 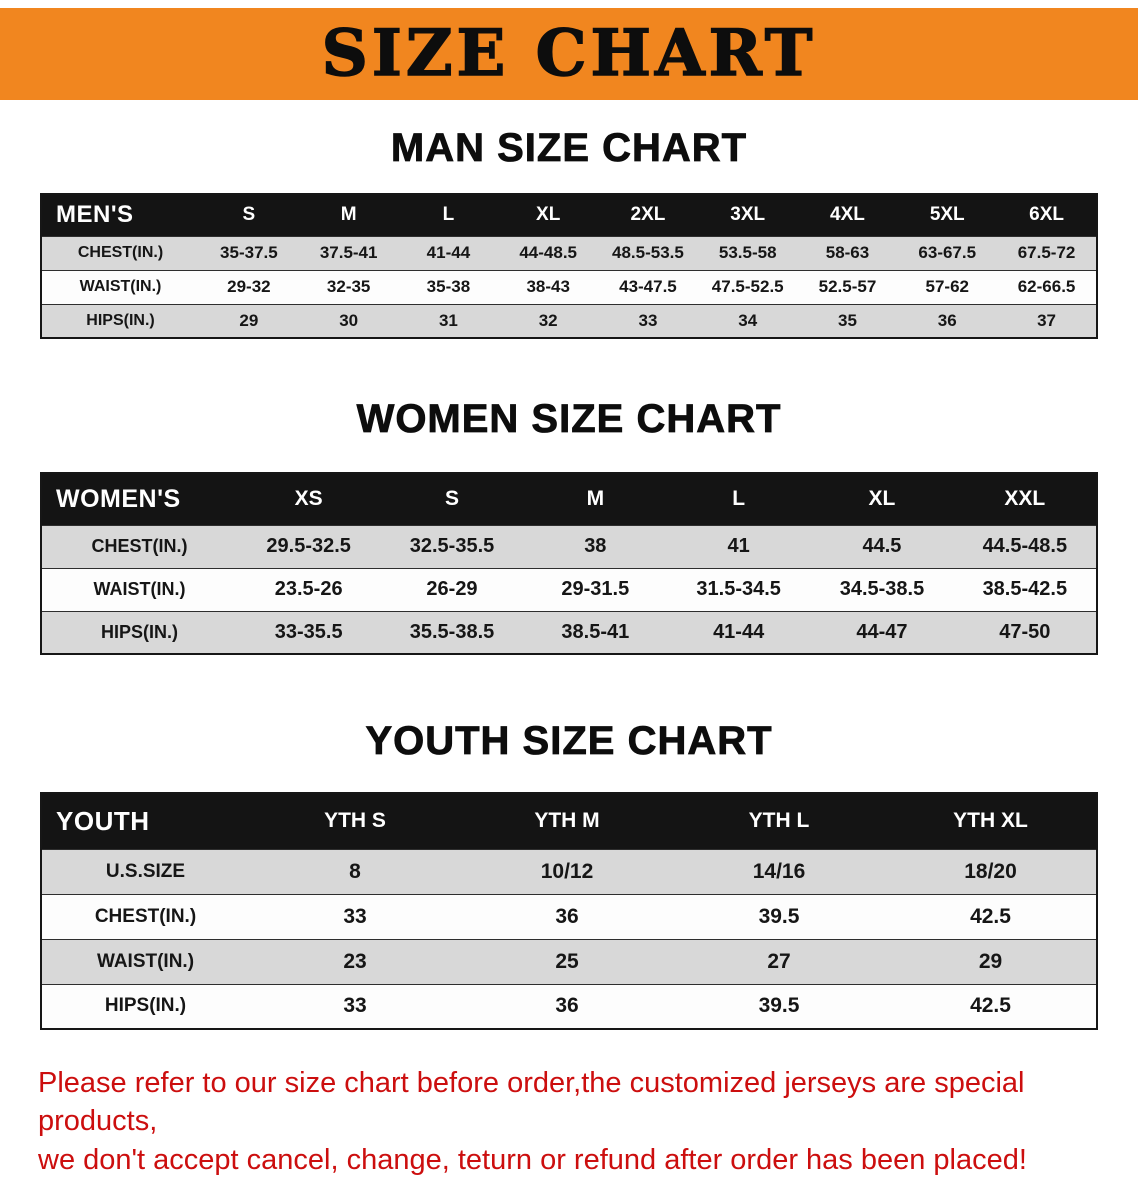 What do you see at coordinates (139, 499) in the screenshot?
I see `table-group-label: WOMEN'S` at bounding box center [139, 499].